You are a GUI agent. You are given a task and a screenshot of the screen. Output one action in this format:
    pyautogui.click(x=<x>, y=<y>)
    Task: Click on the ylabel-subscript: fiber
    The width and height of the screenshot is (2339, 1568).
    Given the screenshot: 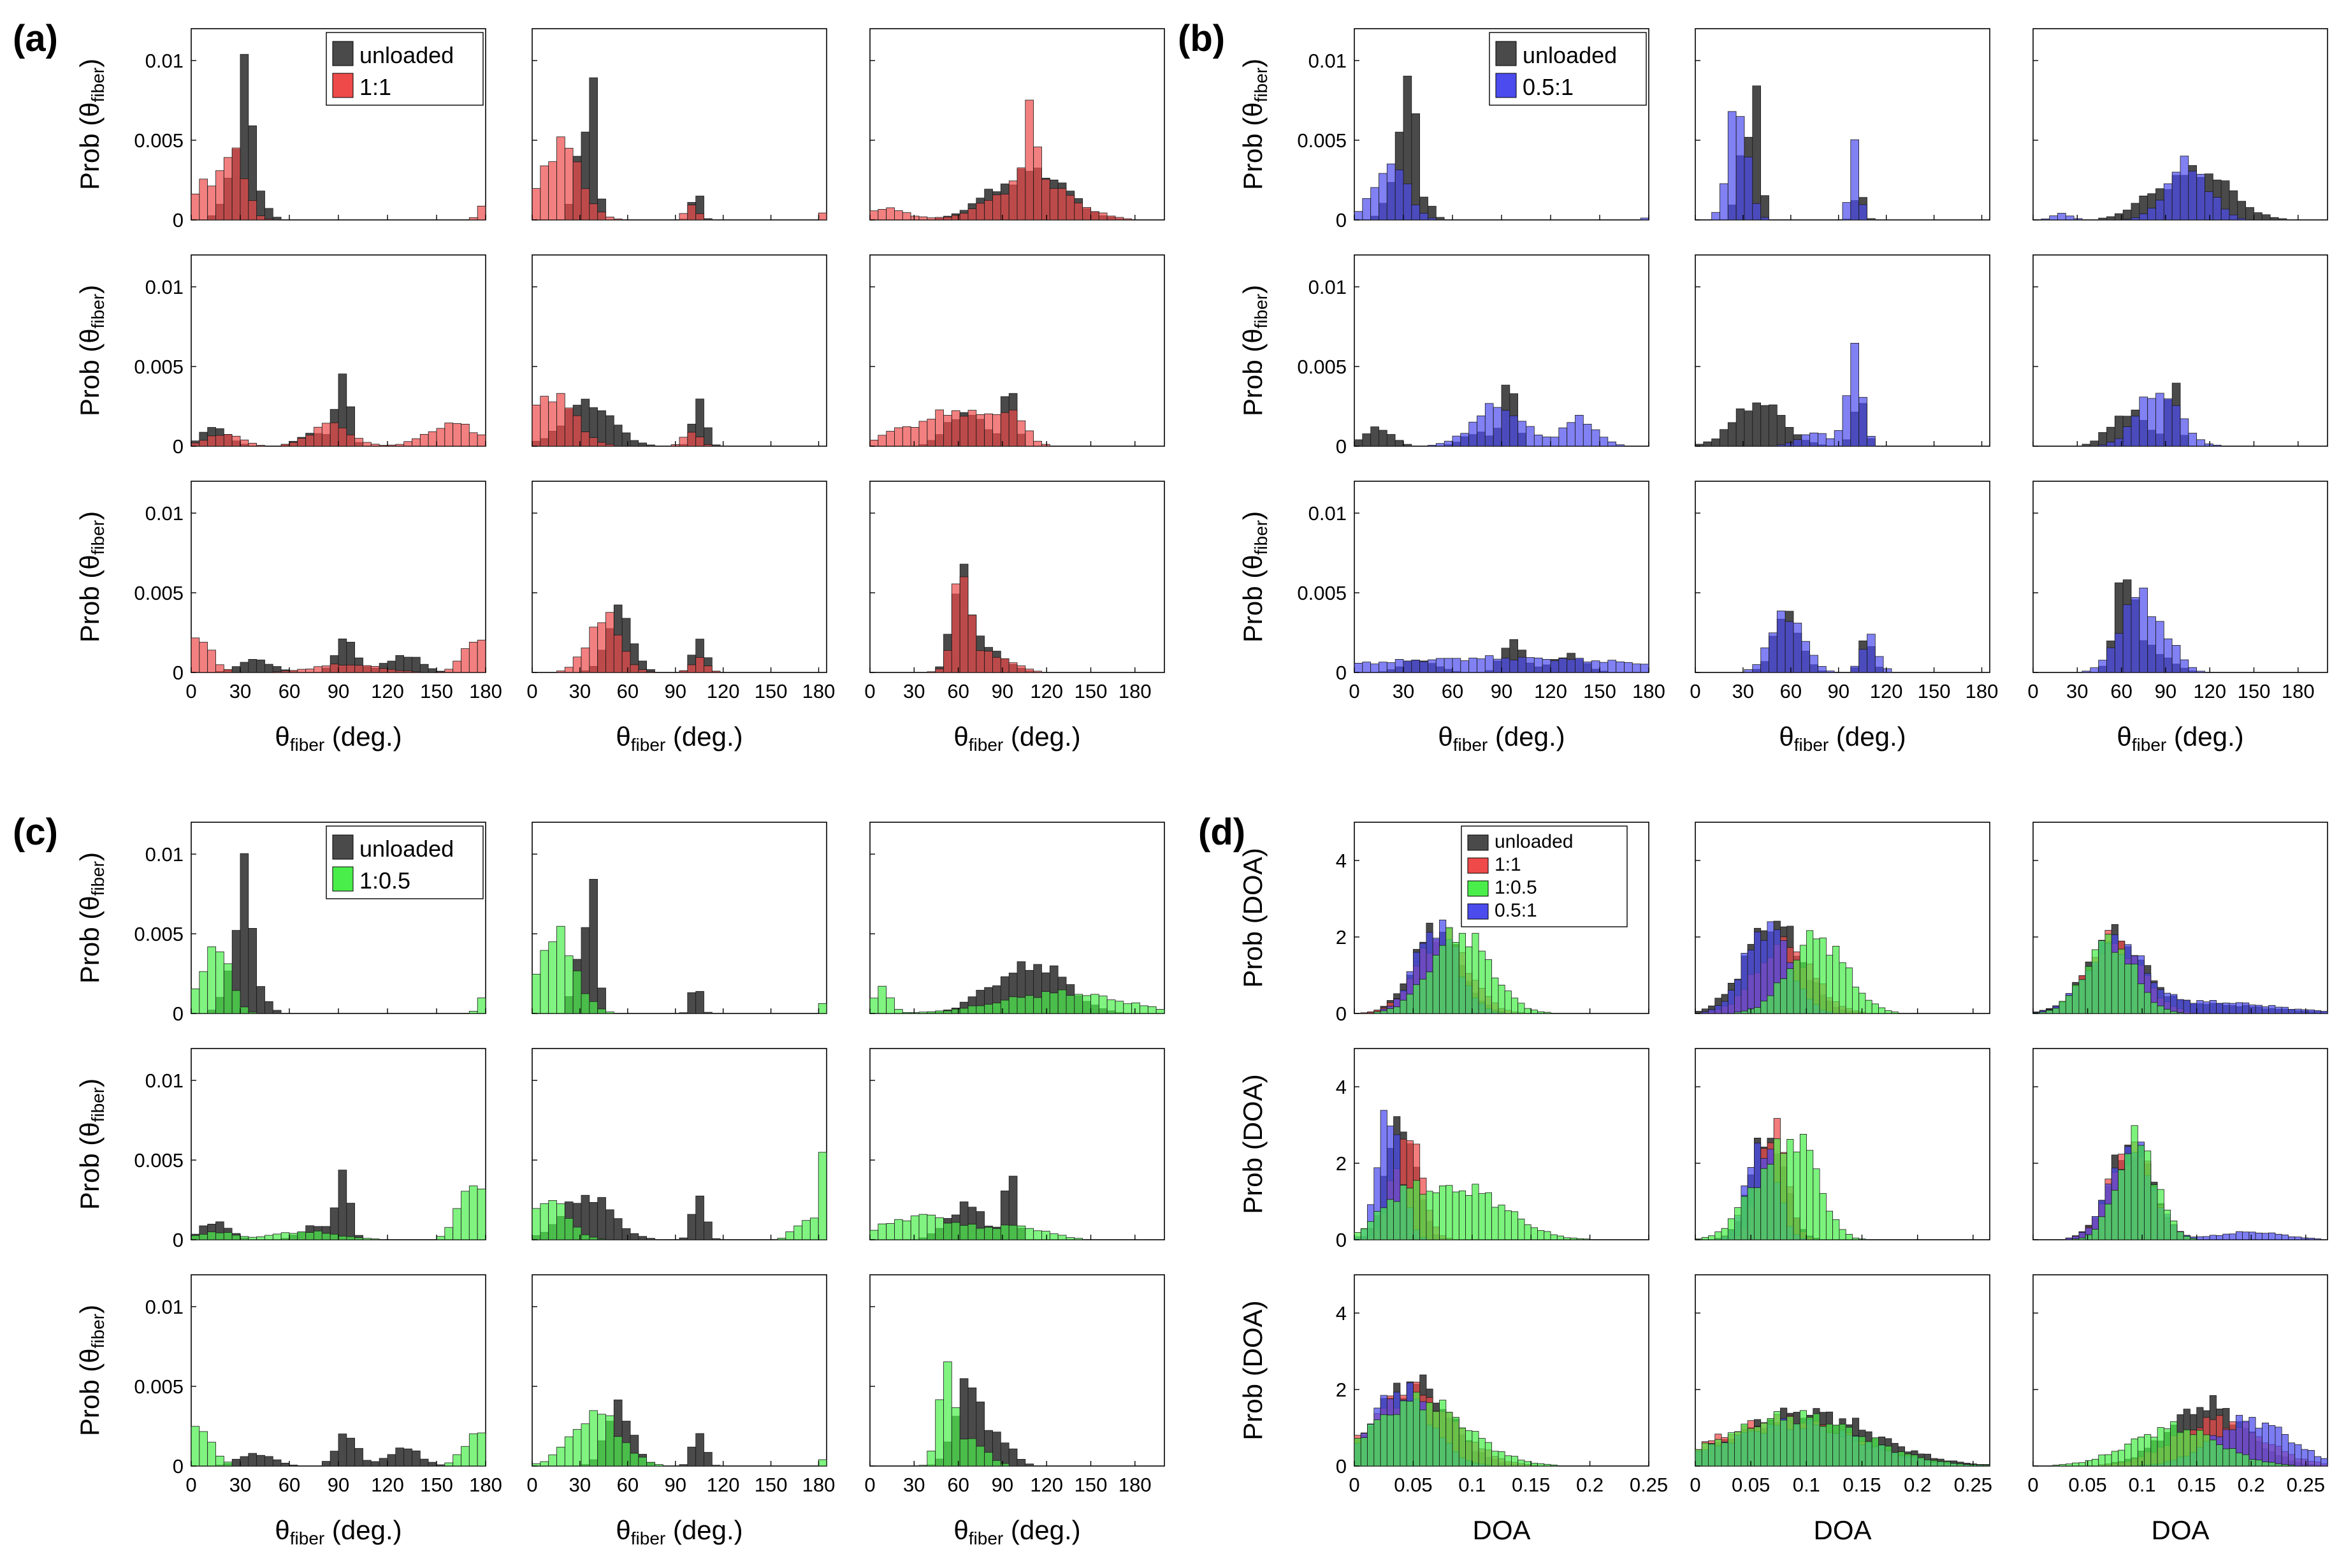 What is the action you would take?
    pyautogui.click(x=1261, y=537)
    